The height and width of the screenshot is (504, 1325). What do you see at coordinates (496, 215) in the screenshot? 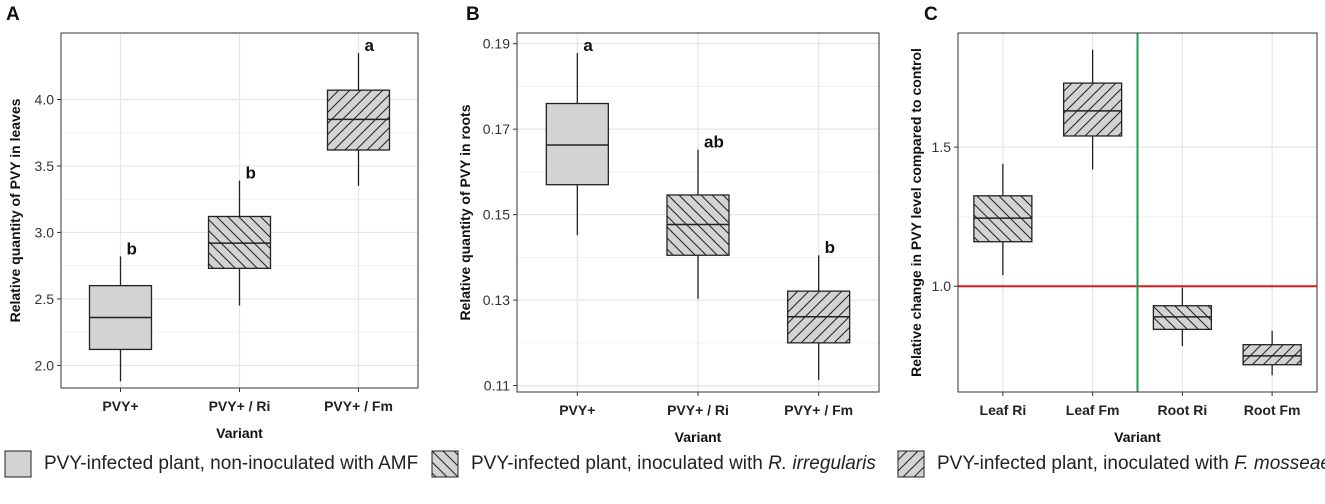
I see `panel-b-ytick-label: 0.15` at bounding box center [496, 215].